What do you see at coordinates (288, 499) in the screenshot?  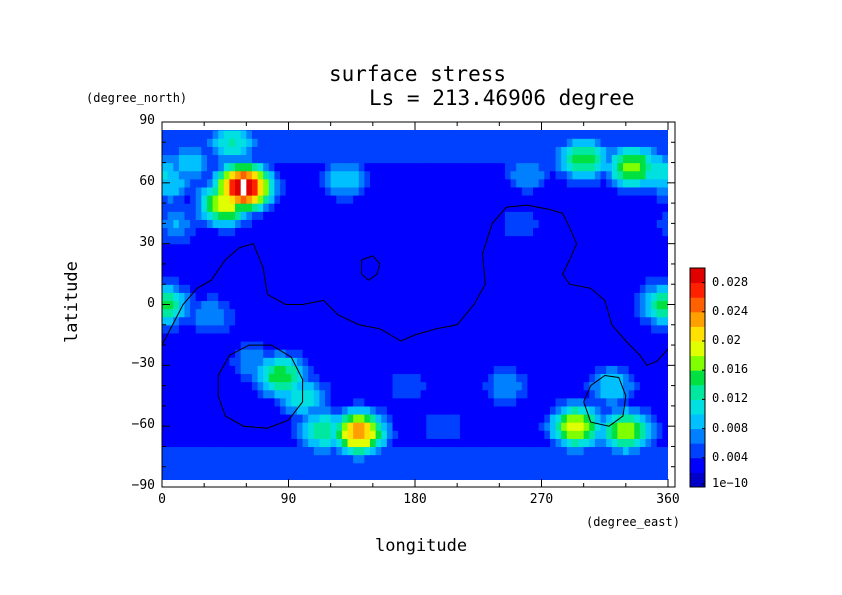 I see `x-tick-label: 90` at bounding box center [288, 499].